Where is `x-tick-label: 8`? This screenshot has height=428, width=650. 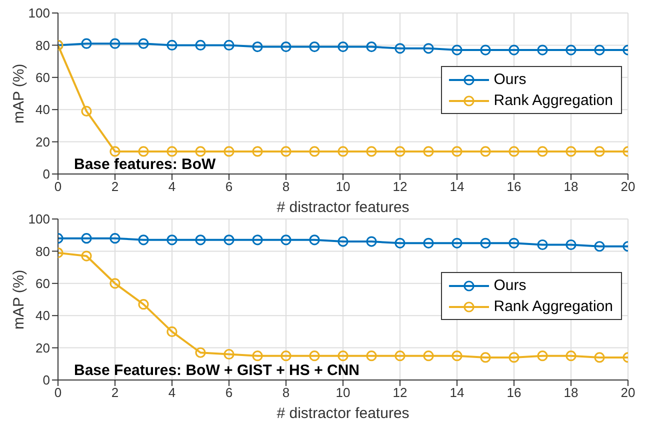 x-tick-label: 8 is located at coordinates (286, 392).